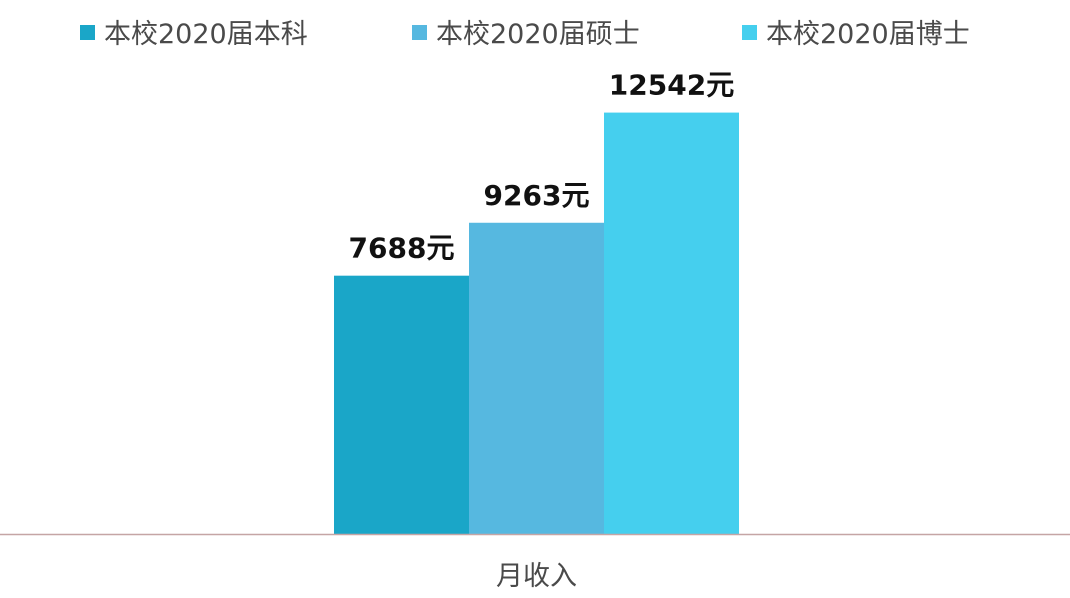 This screenshot has height=598, width=1070. Describe the element at coordinates (402, 248) in the screenshot. I see `data-label: 7688元` at that location.